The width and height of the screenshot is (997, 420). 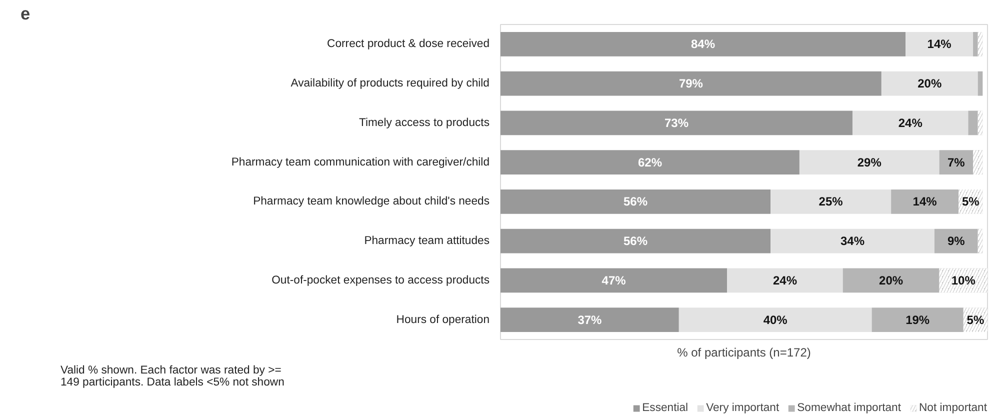 What do you see at coordinates (408, 44) in the screenshot?
I see `y-tick-label: Correct product & dose received` at bounding box center [408, 44].